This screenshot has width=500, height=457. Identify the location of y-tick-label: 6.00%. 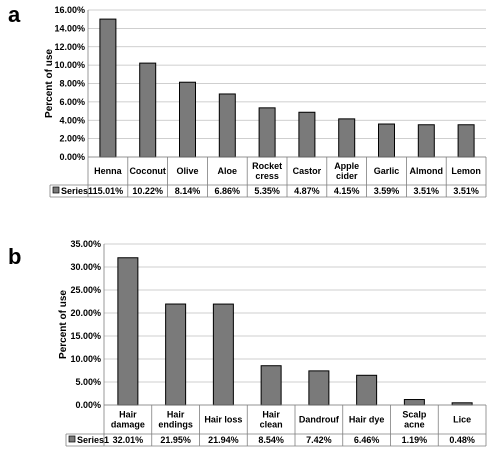
(72, 102).